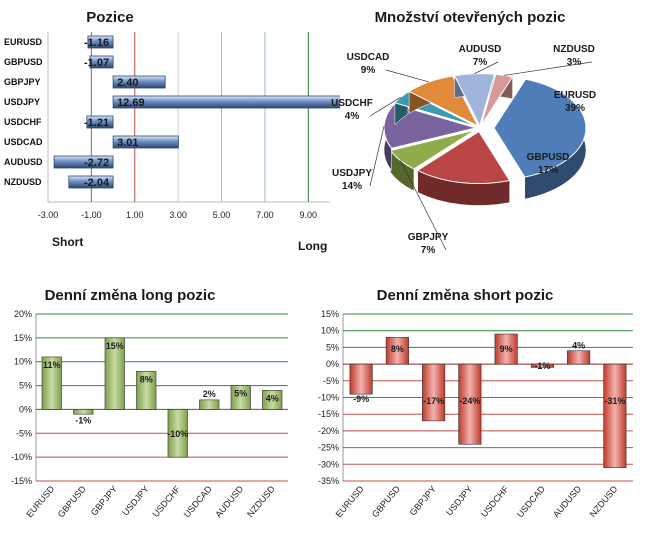 The image size is (649, 539). What do you see at coordinates (352, 103) in the screenshot?
I see `slice-name: USDCHF` at bounding box center [352, 103].